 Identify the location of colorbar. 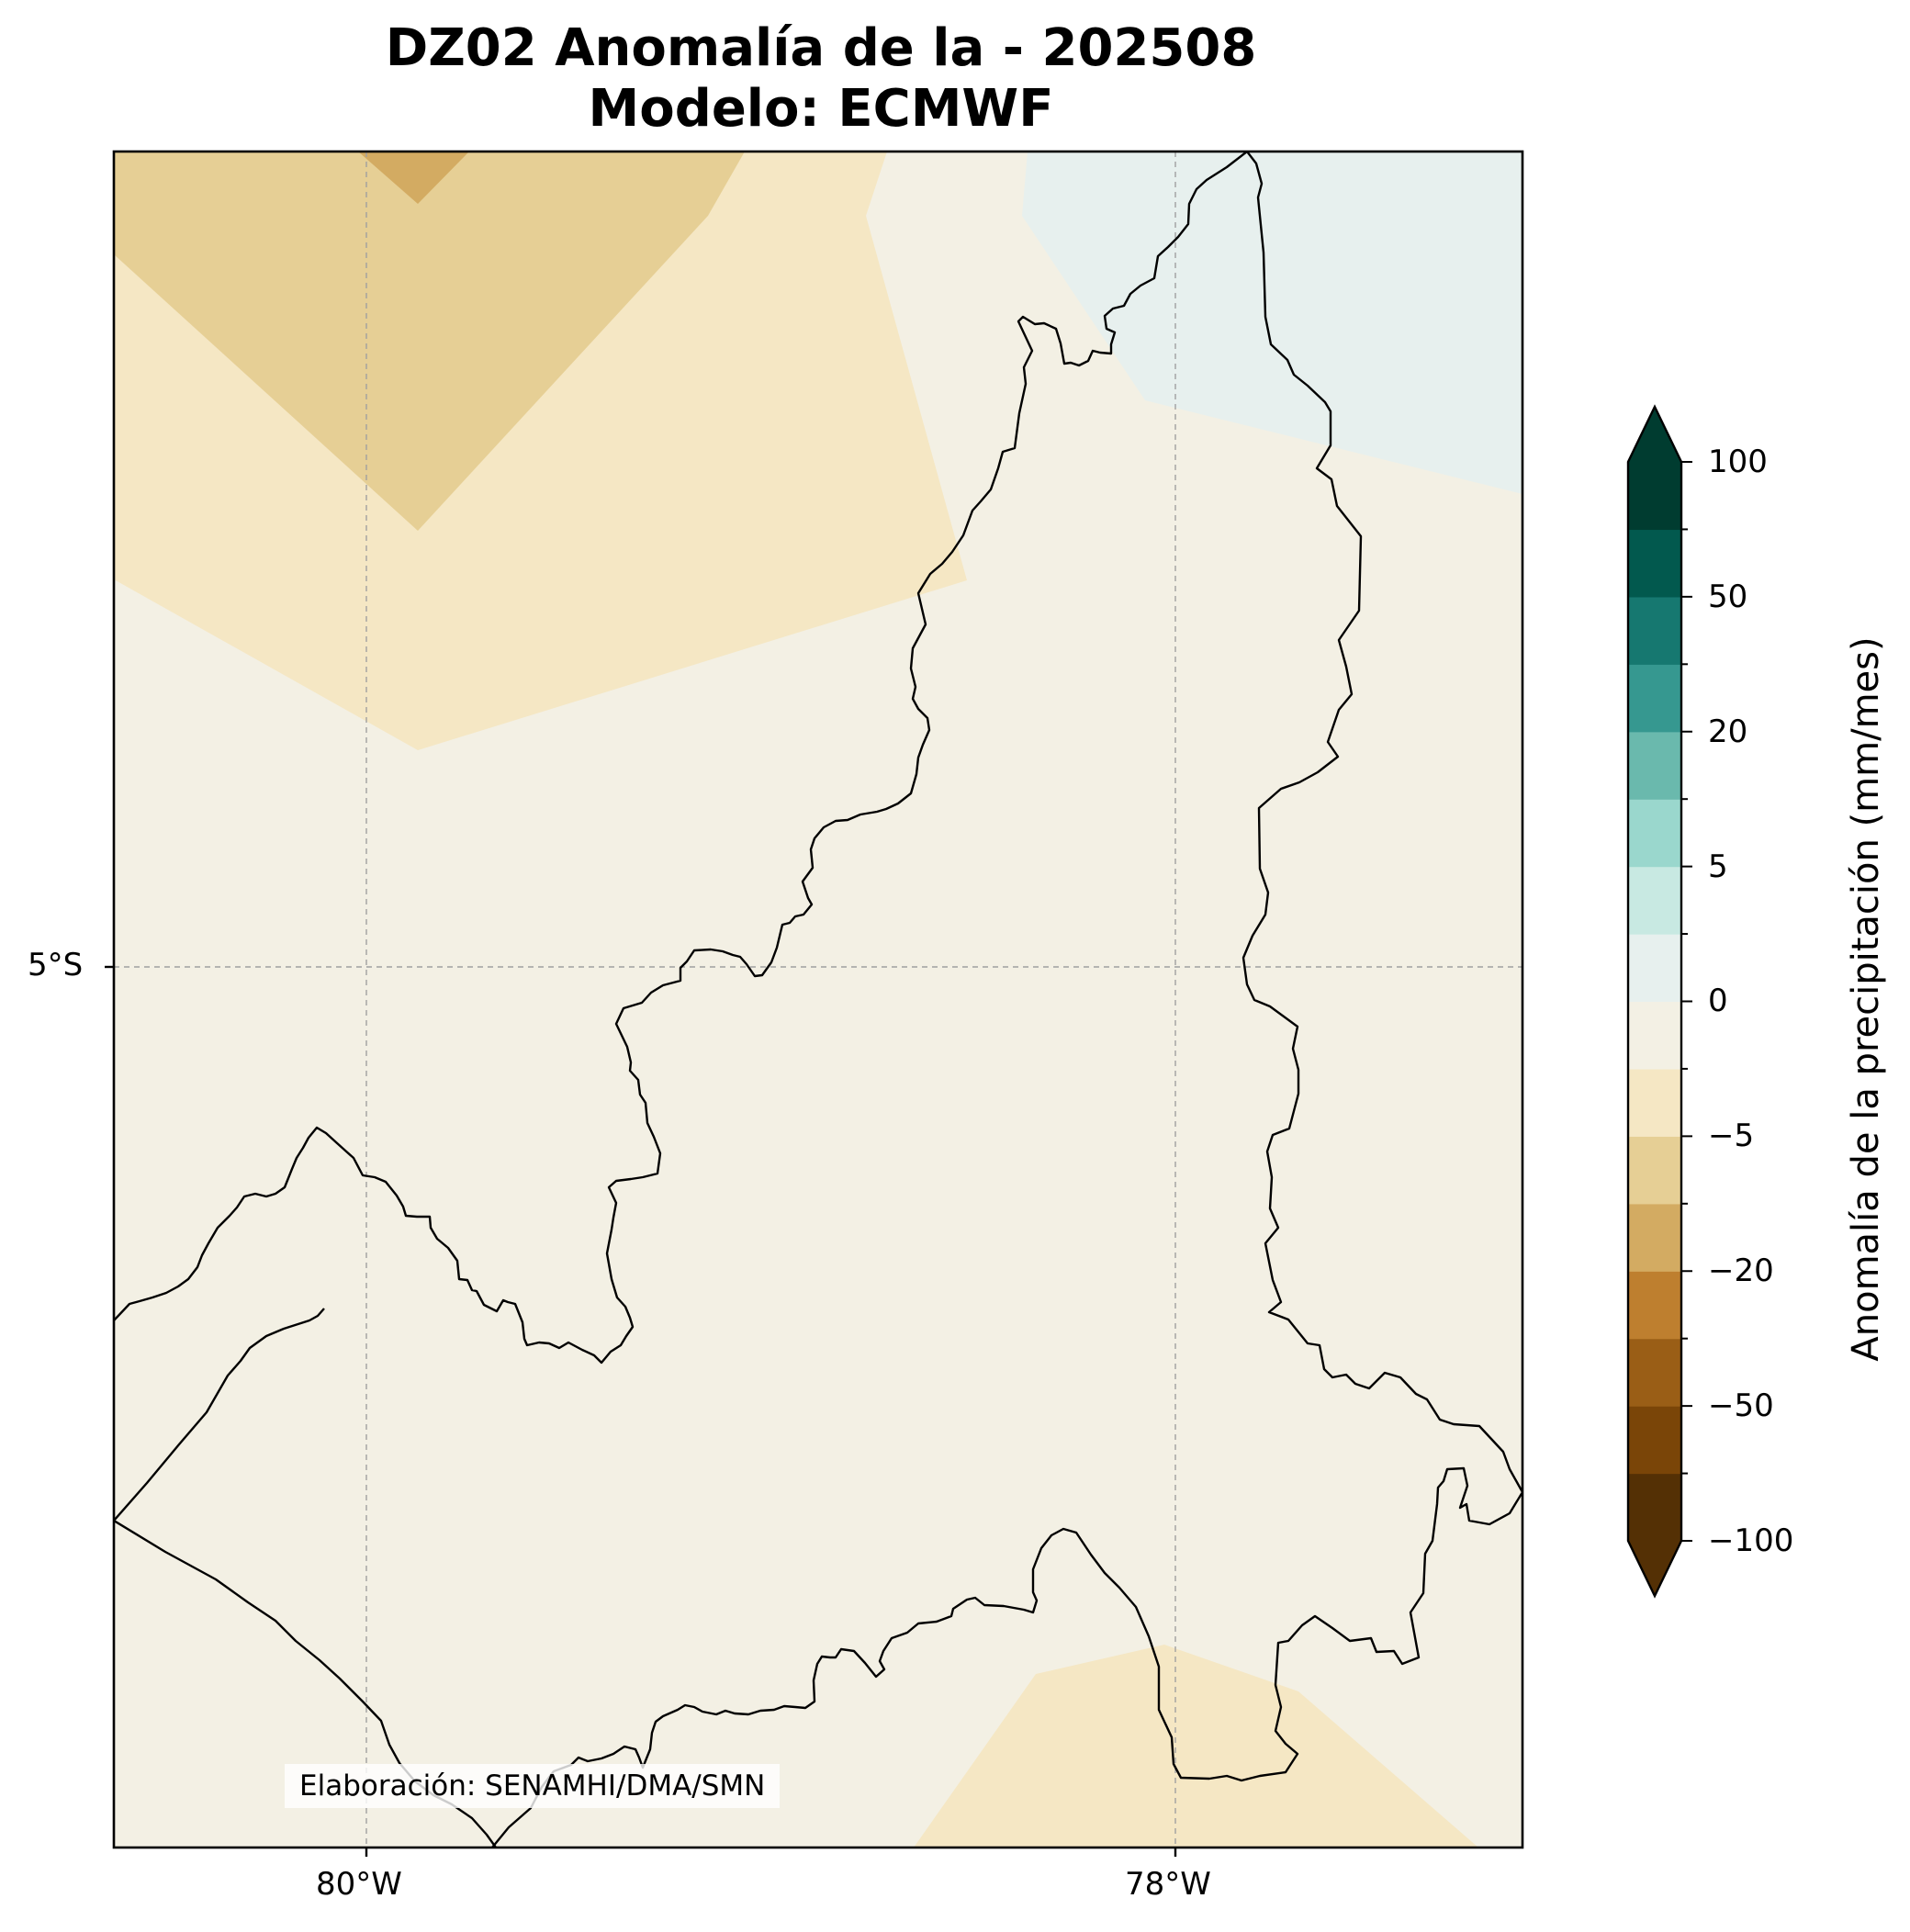
(1659, 1001).